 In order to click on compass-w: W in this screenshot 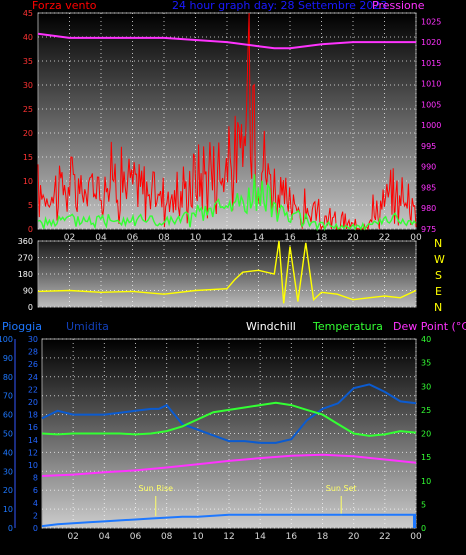, I will do `click(439, 259)`.